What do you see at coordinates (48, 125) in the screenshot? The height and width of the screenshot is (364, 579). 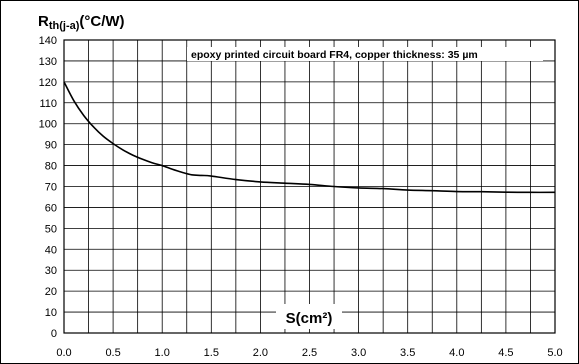 I see `y-tick-label: 100` at bounding box center [48, 125].